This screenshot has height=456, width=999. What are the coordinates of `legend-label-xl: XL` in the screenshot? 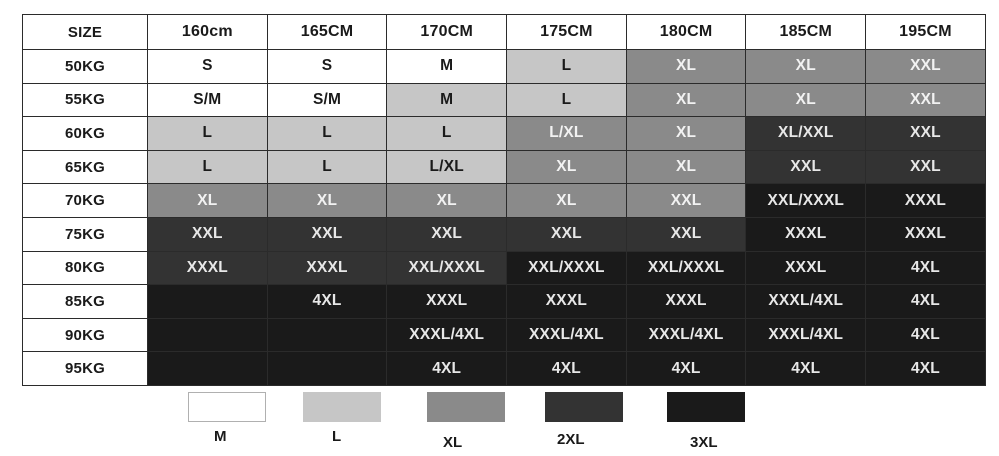 It's located at (453, 442).